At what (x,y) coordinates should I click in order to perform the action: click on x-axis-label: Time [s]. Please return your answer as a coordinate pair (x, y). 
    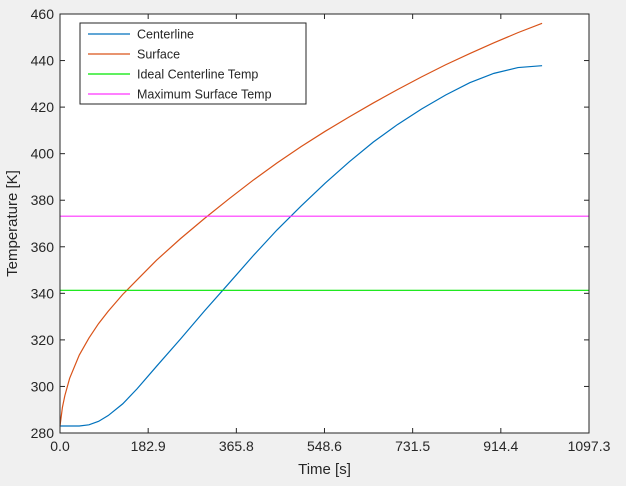
    Looking at the image, I should click on (324, 469).